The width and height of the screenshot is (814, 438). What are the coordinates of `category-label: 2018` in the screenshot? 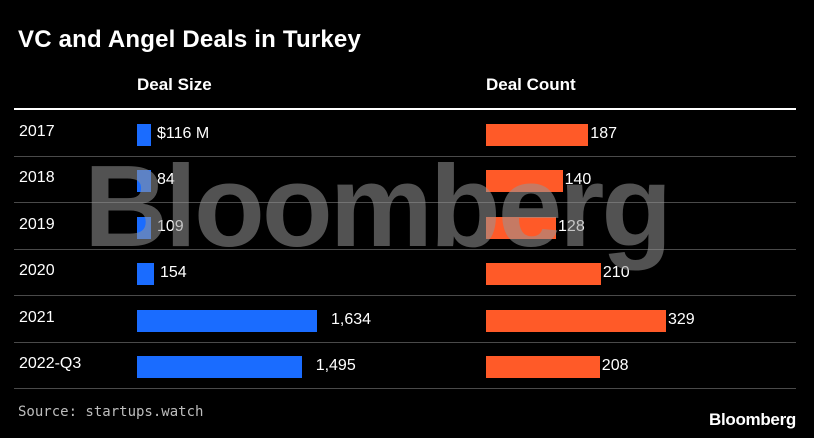 It's located at (37, 178).